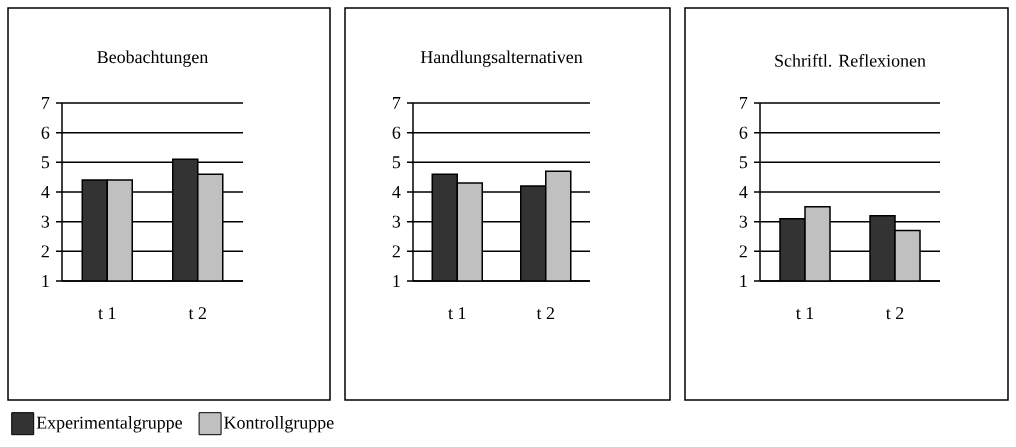  Describe the element at coordinates (501, 58) in the screenshot. I see `chart-title: Handlungsalternativen` at that location.